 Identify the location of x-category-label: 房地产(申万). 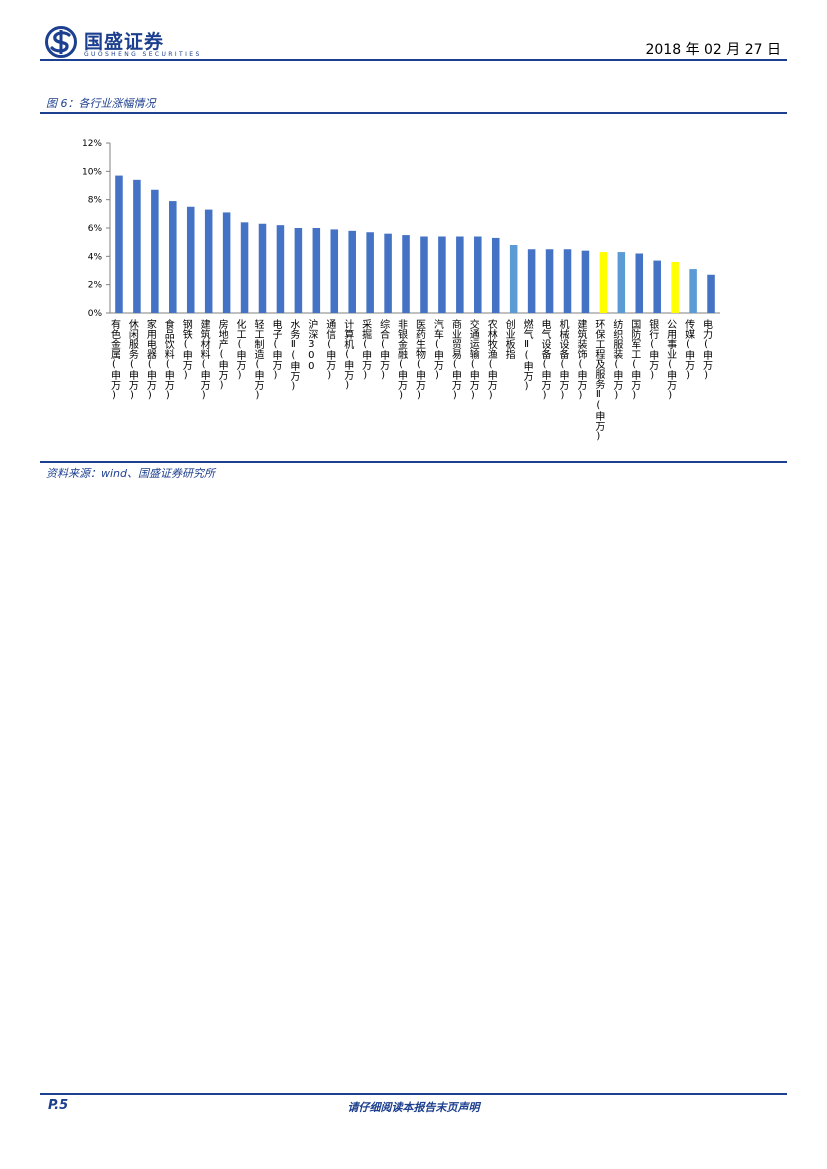
(222, 354).